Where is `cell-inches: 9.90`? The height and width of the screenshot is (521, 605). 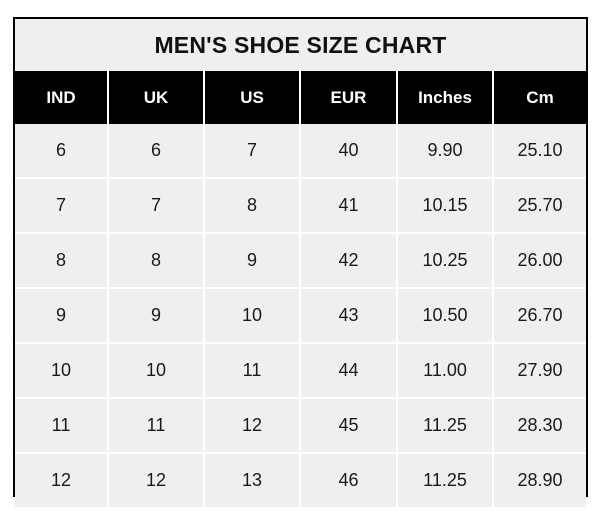 cell-inches: 9.90 is located at coordinates (445, 151).